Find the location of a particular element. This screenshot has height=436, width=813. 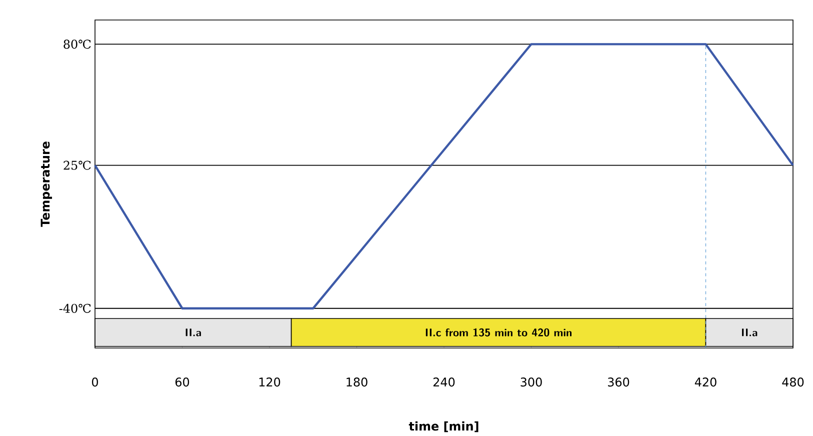

y-tick-label: 25℃ is located at coordinates (77, 165).